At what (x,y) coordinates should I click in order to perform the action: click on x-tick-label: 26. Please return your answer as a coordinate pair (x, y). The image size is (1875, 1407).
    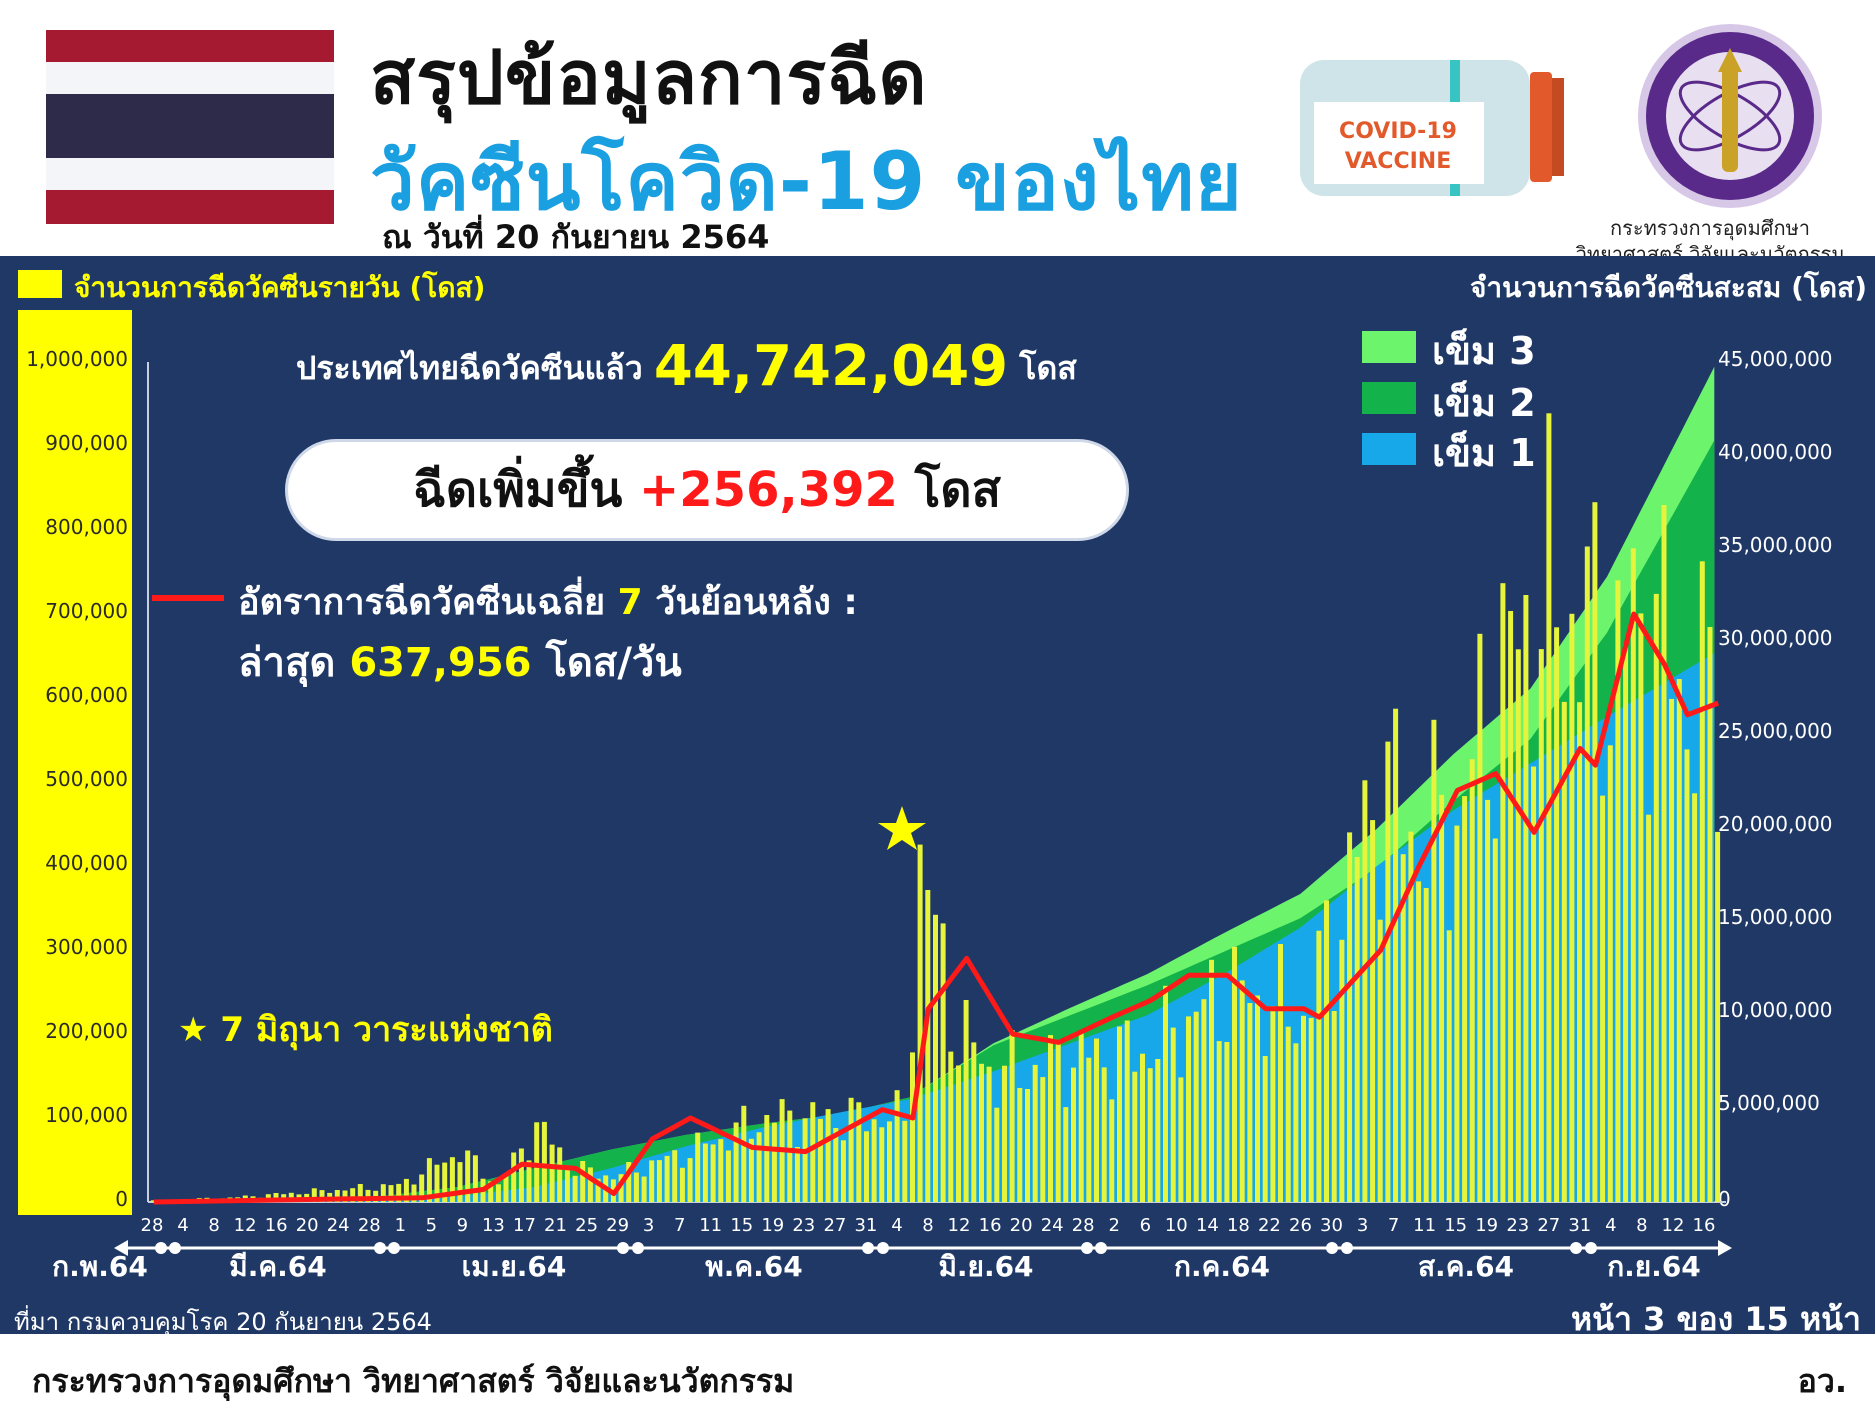
    Looking at the image, I should click on (1300, 1225).